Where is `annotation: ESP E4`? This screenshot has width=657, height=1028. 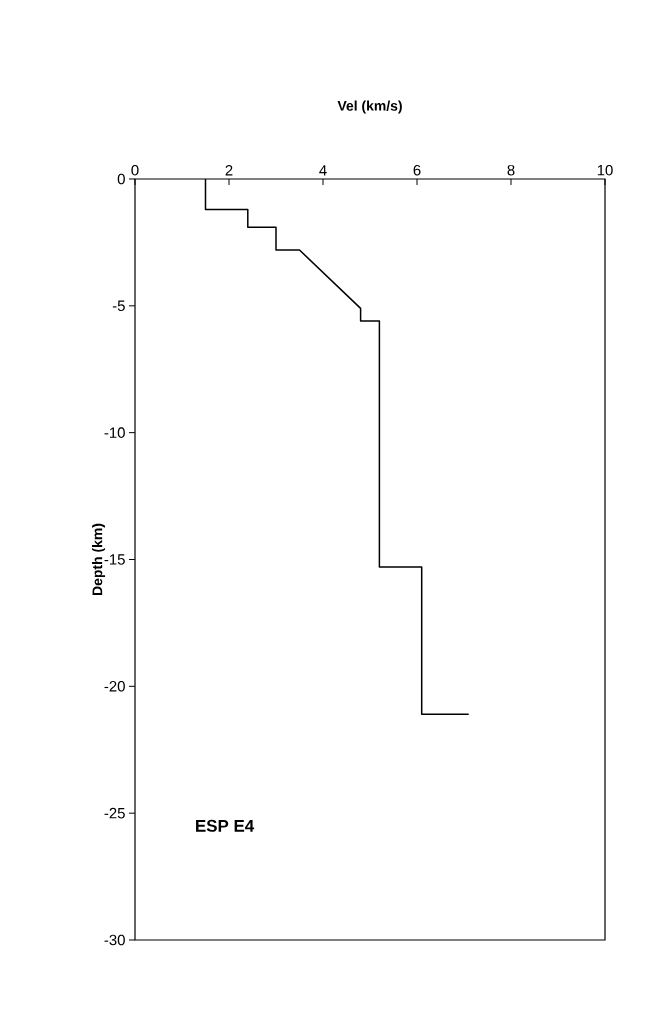 annotation: ESP E4 is located at coordinates (225, 825).